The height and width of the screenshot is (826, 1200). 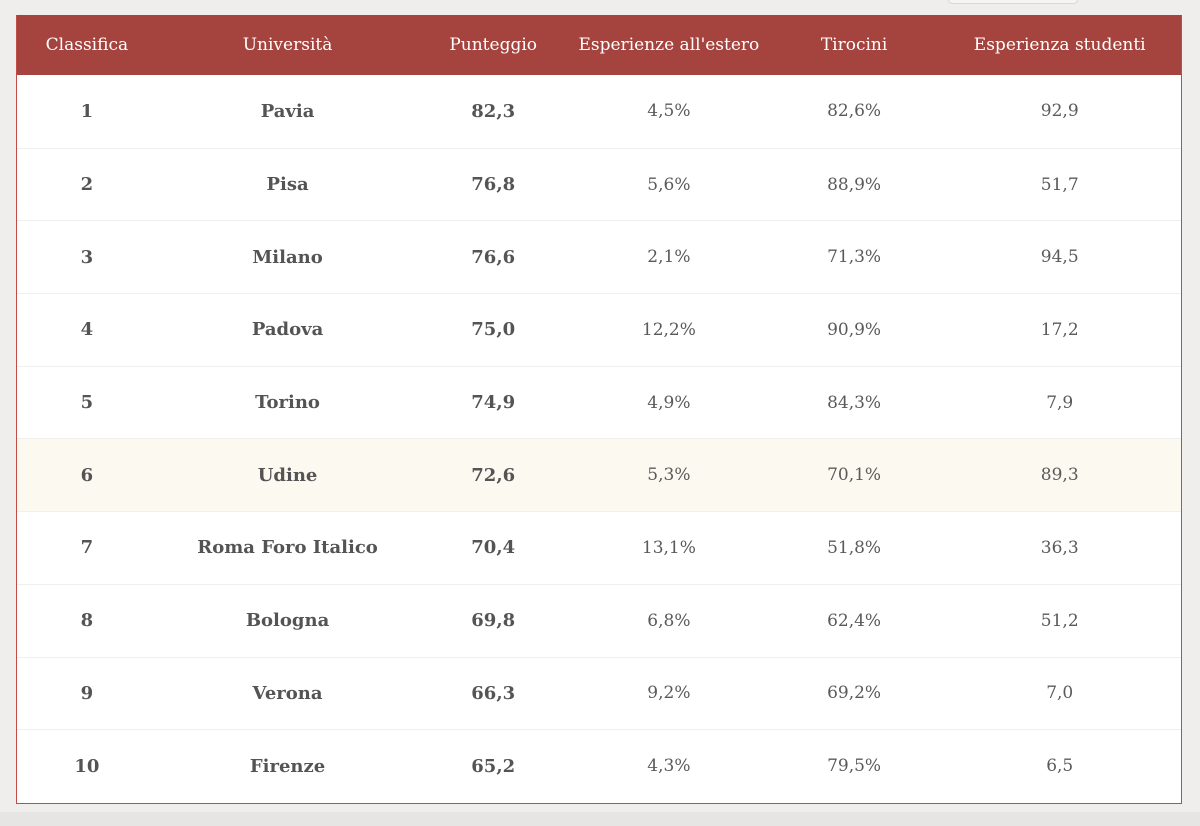 What do you see at coordinates (287, 475) in the screenshot?
I see `cell-university: Udine` at bounding box center [287, 475].